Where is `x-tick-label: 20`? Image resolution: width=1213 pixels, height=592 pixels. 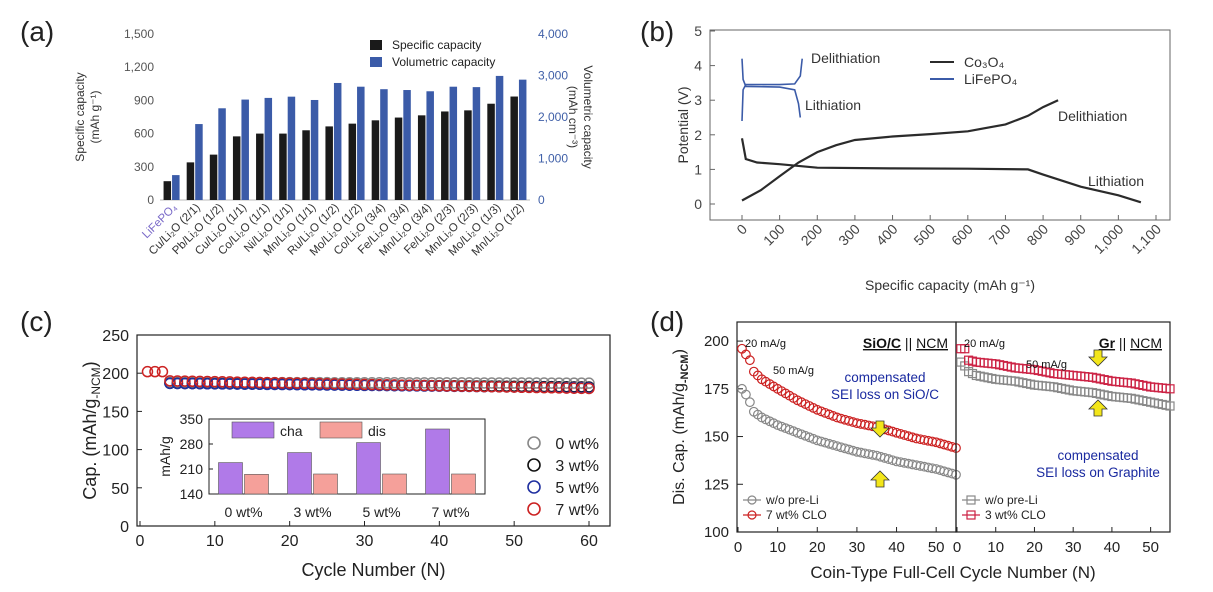 x-tick-label: 20 is located at coordinates (817, 547).